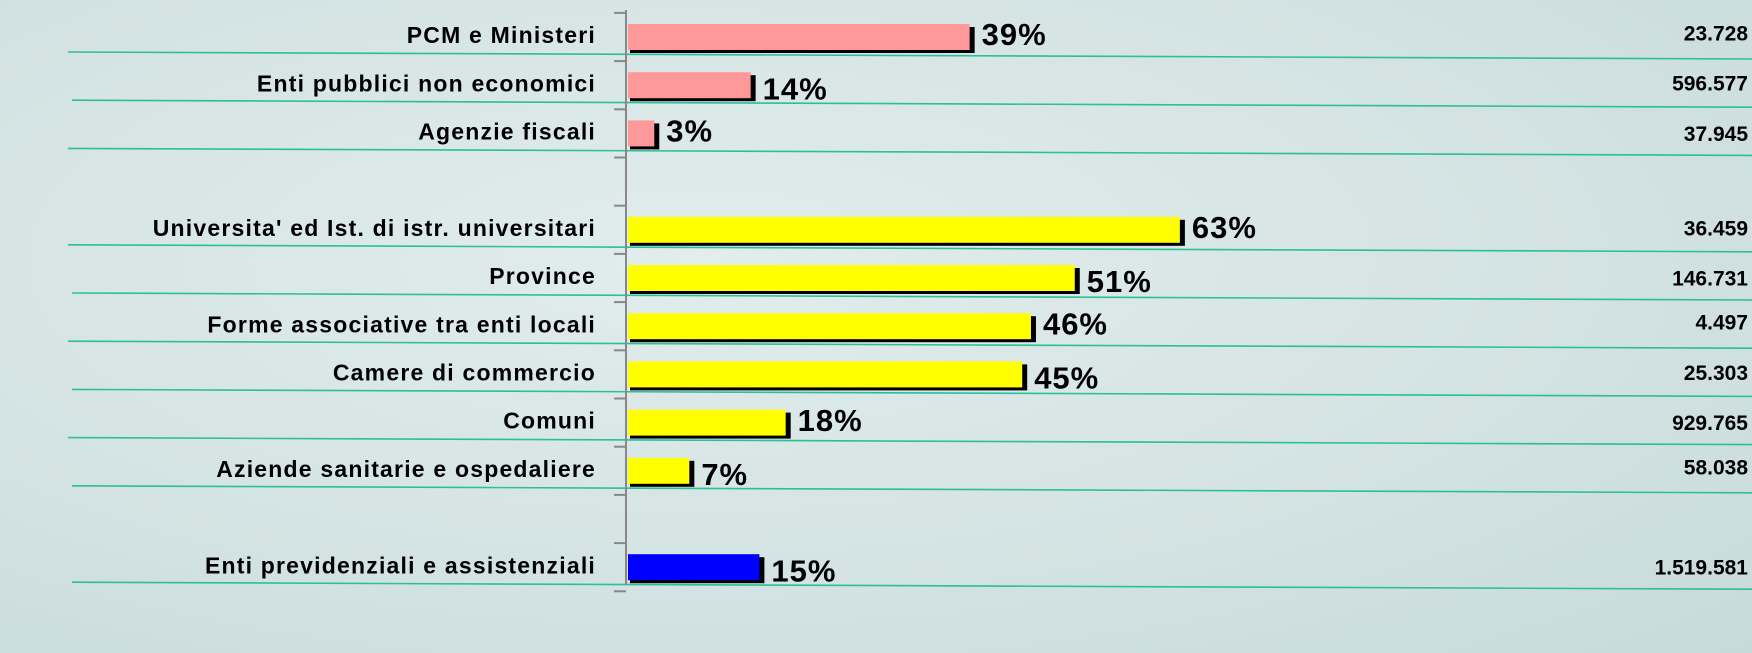 Image resolution: width=1752 pixels, height=653 pixels. I want to click on value-label: 7%, so click(724, 474).